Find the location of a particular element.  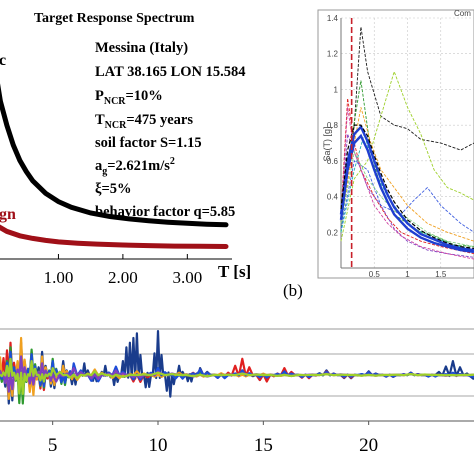

panel-b-y-axis-label: Sa(T) [g] is located at coordinates (327, 143).